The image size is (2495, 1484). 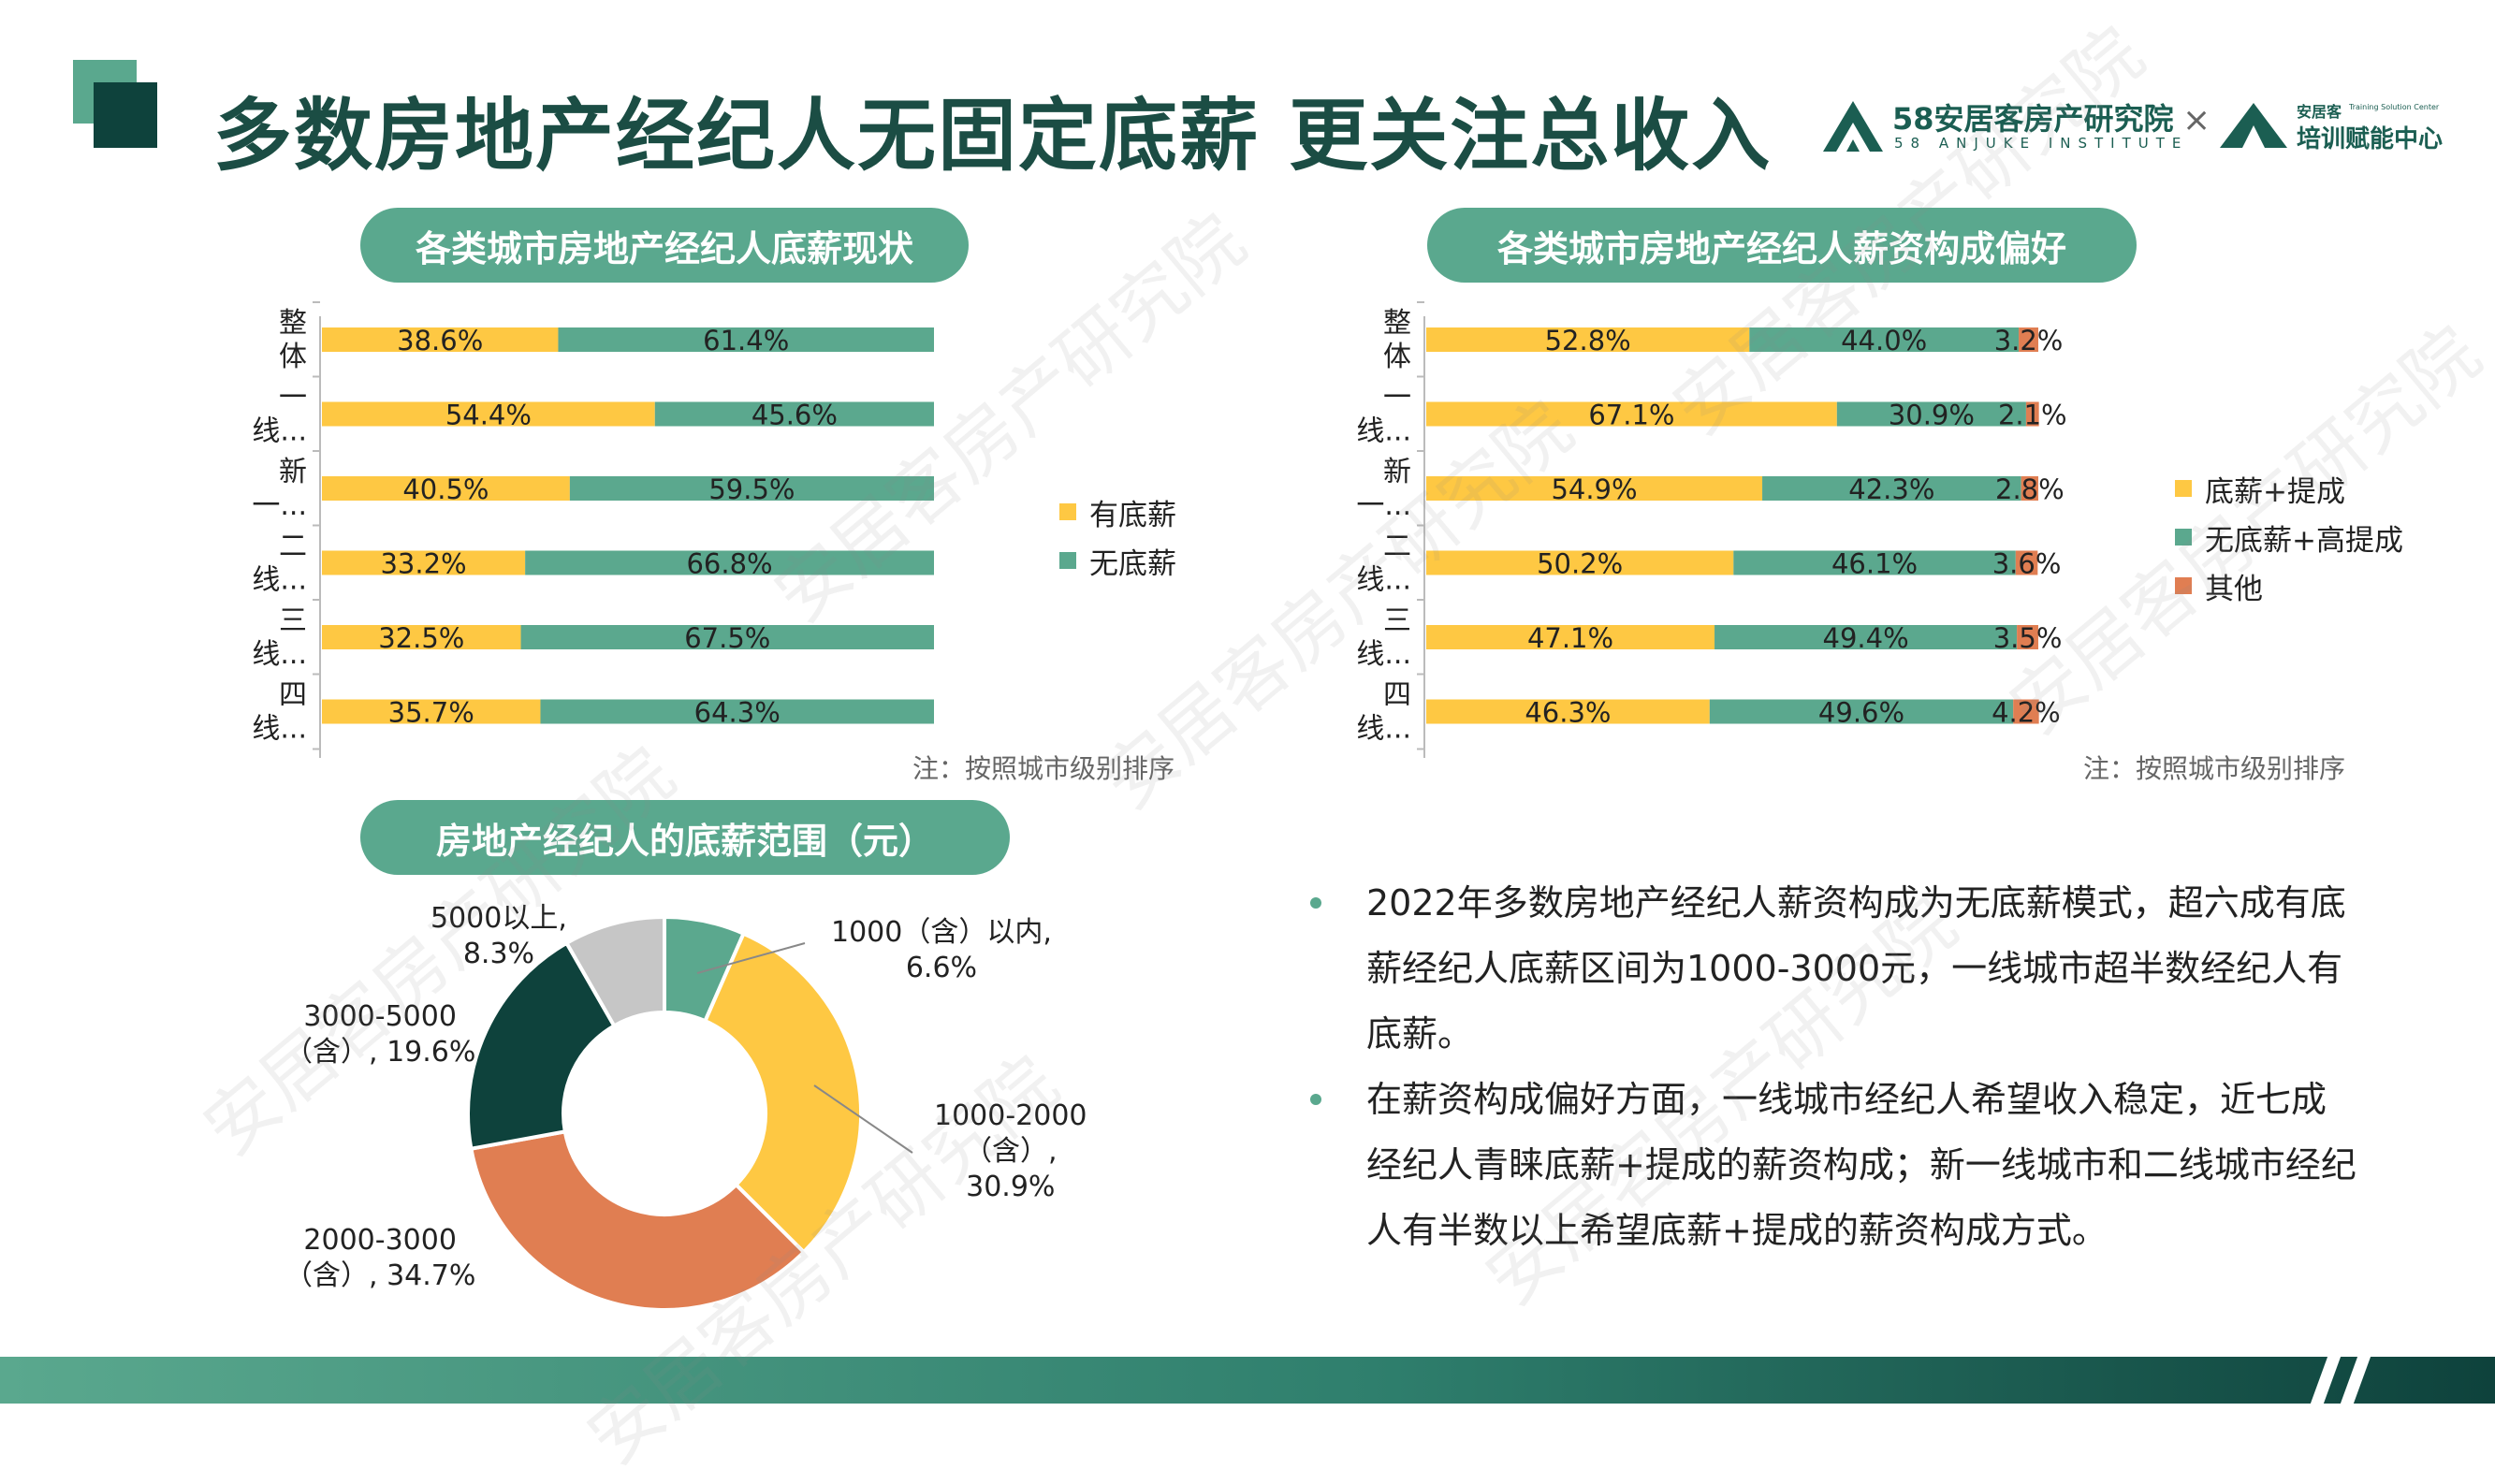 I want to click on legend-item-base-commission: 底薪+提成, so click(x=2289, y=488).